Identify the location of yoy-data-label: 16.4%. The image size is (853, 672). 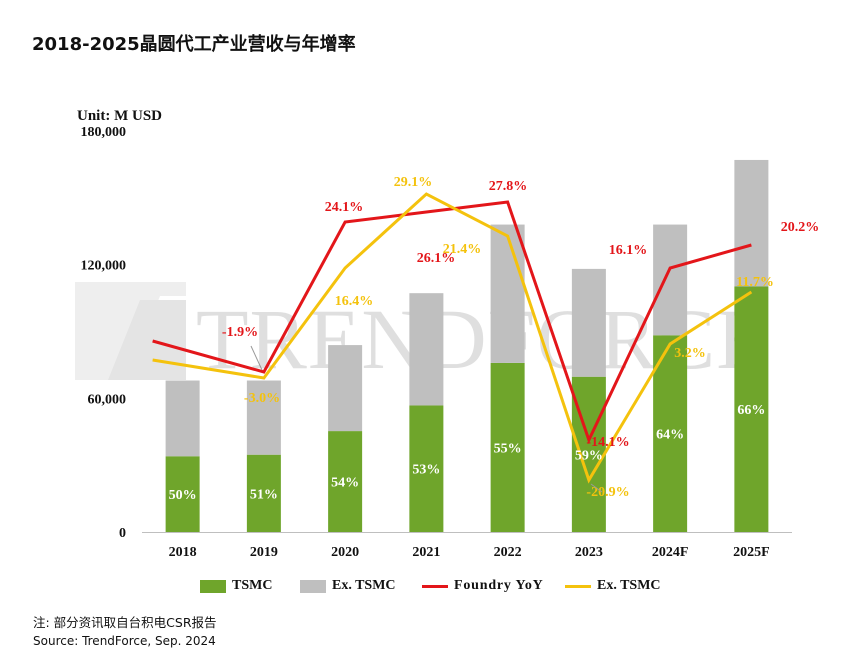
(354, 301).